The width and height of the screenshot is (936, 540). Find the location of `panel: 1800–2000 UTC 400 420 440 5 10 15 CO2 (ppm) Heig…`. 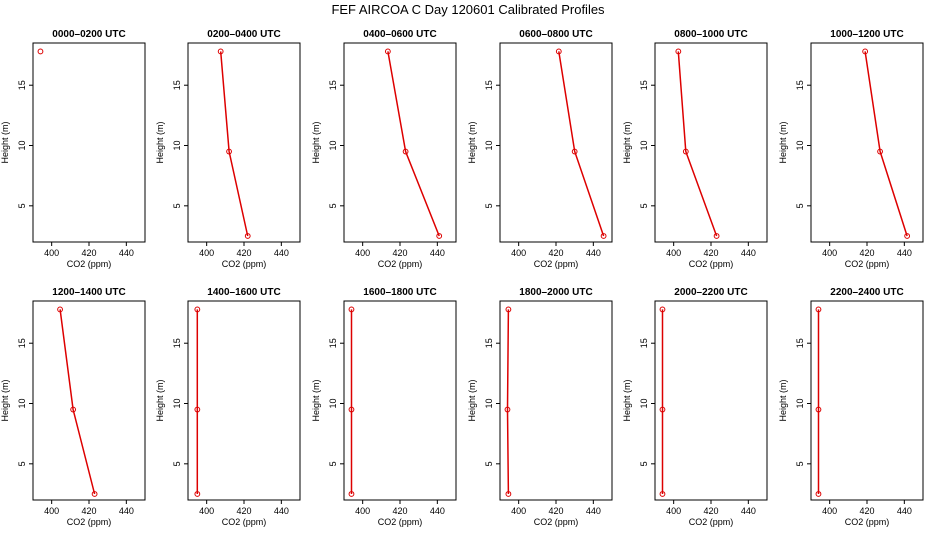

panel: 1800–2000 UTC 400 420 440 5 10 15 CO2 (ppm) Heig… is located at coordinates (540, 407).